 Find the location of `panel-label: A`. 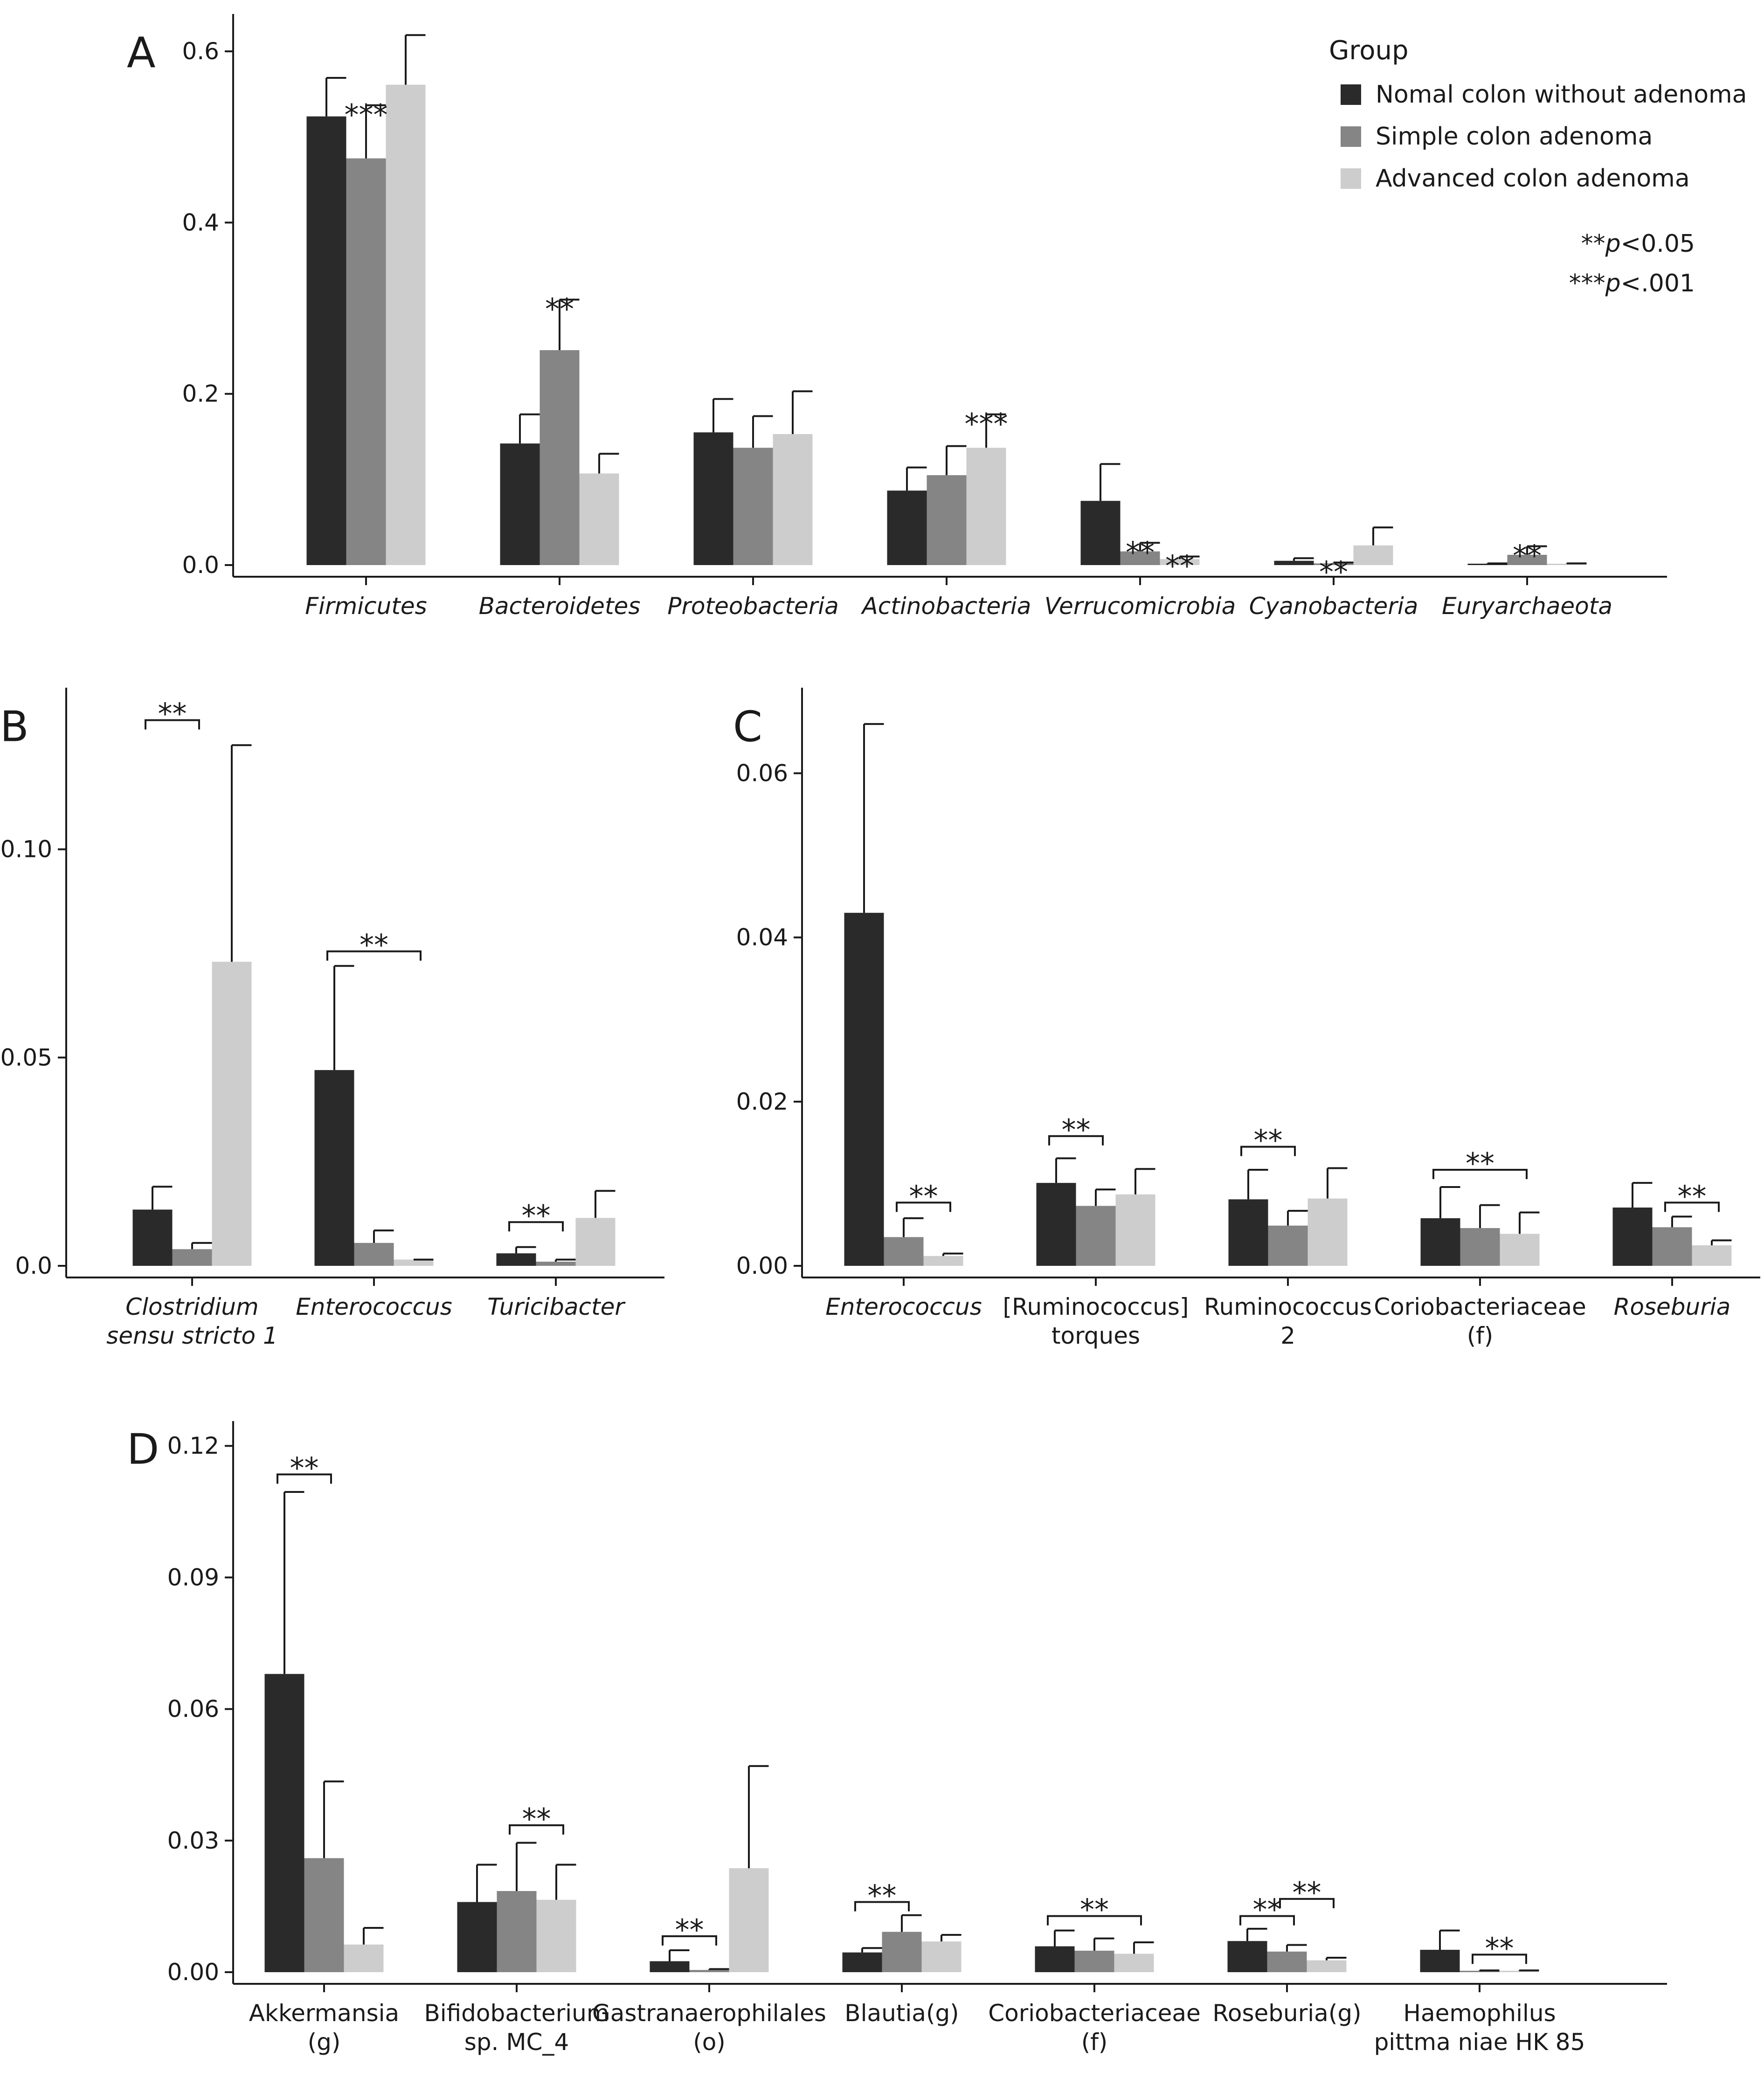

panel-label: A is located at coordinates (141, 52).